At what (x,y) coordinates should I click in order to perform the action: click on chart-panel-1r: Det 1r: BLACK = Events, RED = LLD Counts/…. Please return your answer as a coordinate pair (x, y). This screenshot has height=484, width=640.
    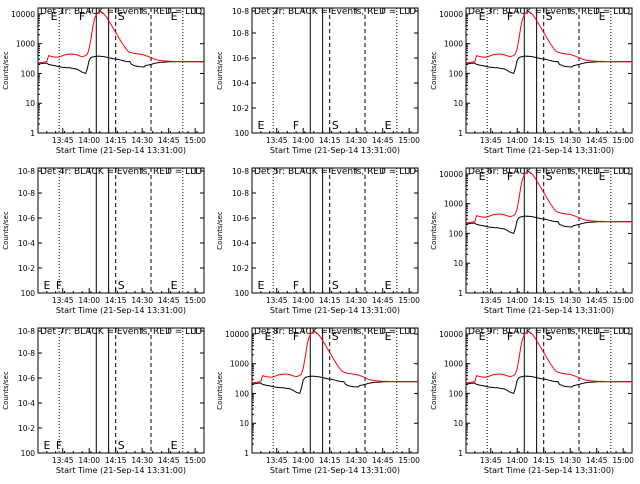
    Looking at the image, I should click on (104, 81).